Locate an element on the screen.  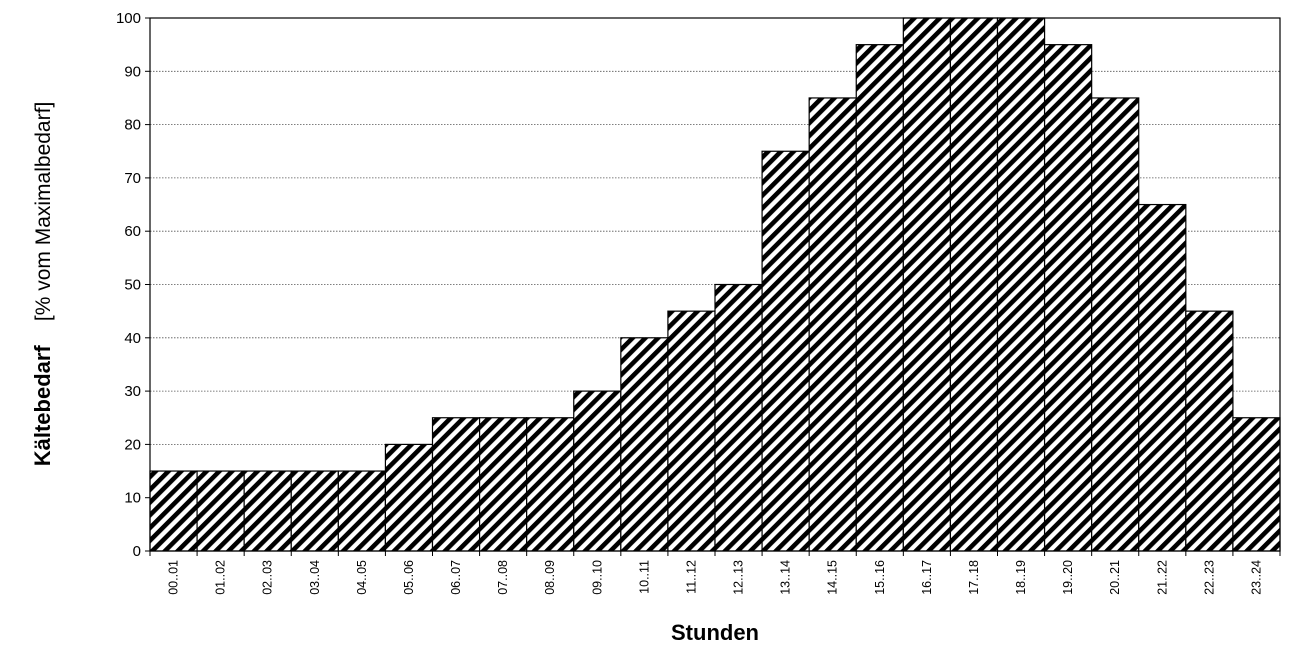
bar-10..11 is located at coordinates (644, 444).